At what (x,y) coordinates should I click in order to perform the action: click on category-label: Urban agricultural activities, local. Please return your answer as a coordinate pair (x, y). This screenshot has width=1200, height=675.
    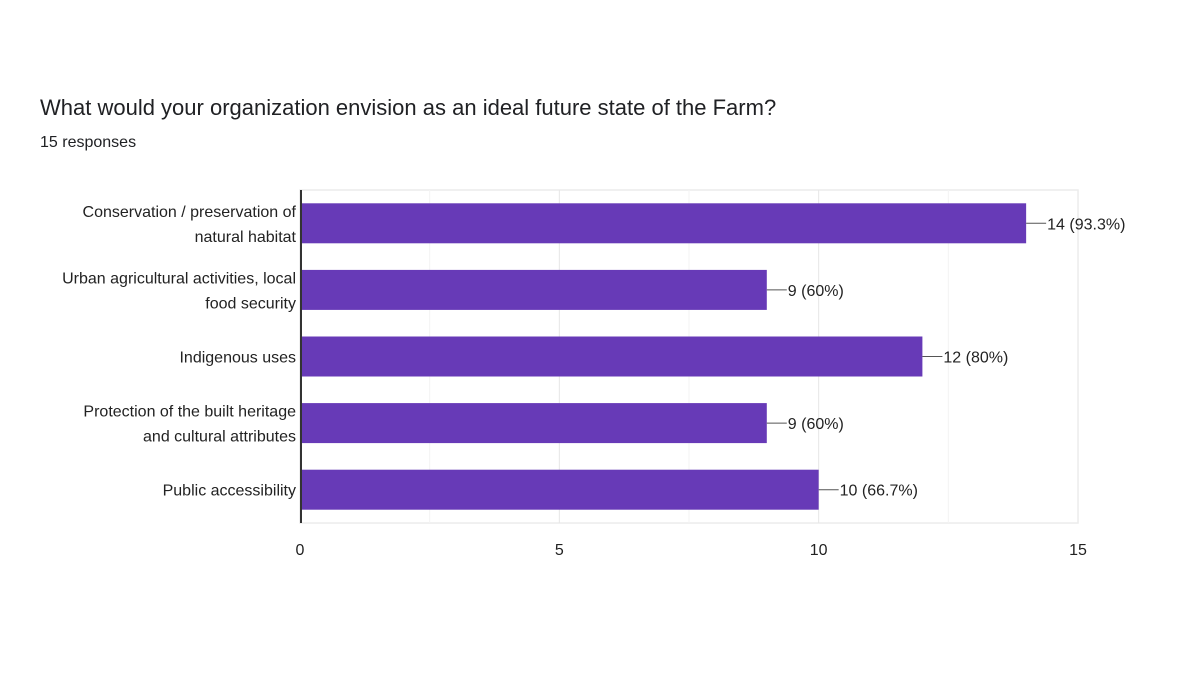
    Looking at the image, I should click on (179, 278).